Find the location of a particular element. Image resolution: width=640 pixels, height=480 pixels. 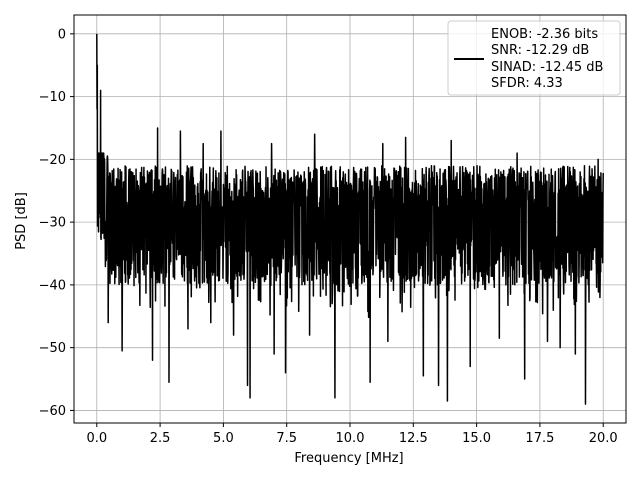

x-tick-label: 7.5 is located at coordinates (286, 438).